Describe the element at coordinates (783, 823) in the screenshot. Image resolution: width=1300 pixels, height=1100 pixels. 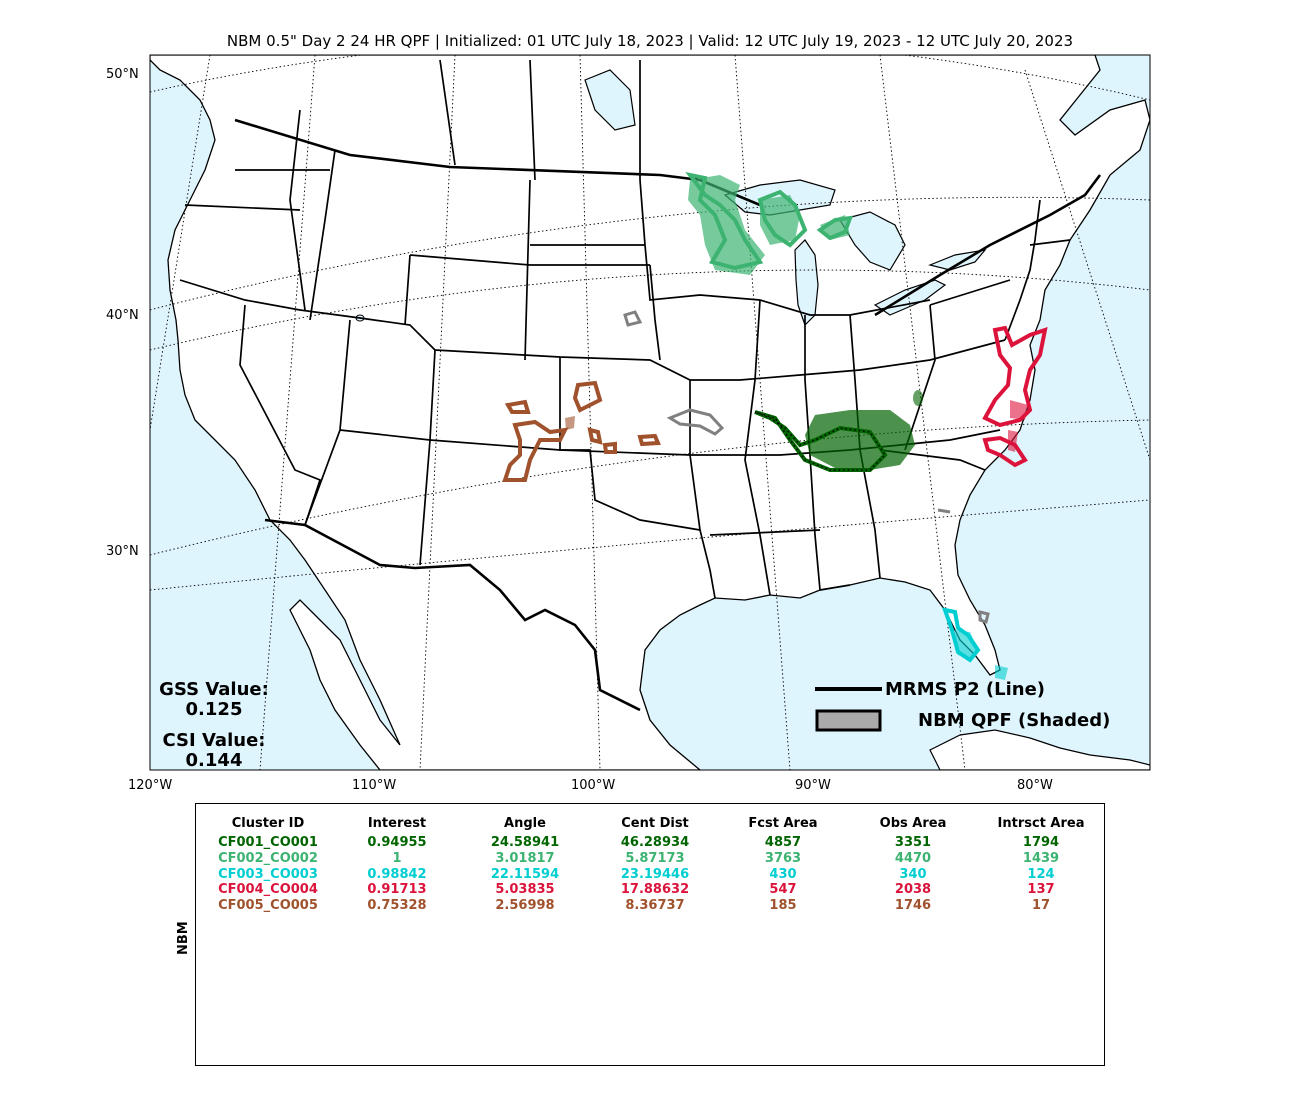
I see `table-header-cell: Fcst Area` at that location.